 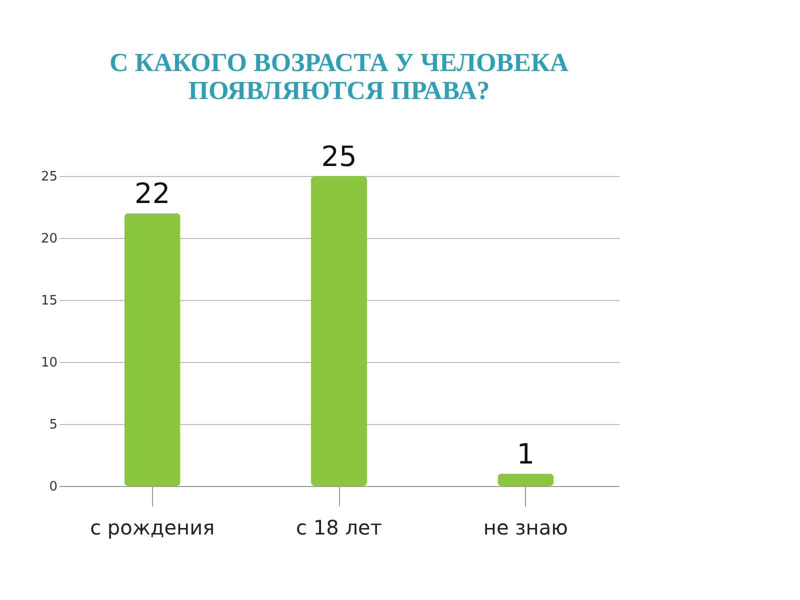 What do you see at coordinates (339, 528) in the screenshot?
I see `x-tick-label: с 18 лет` at bounding box center [339, 528].